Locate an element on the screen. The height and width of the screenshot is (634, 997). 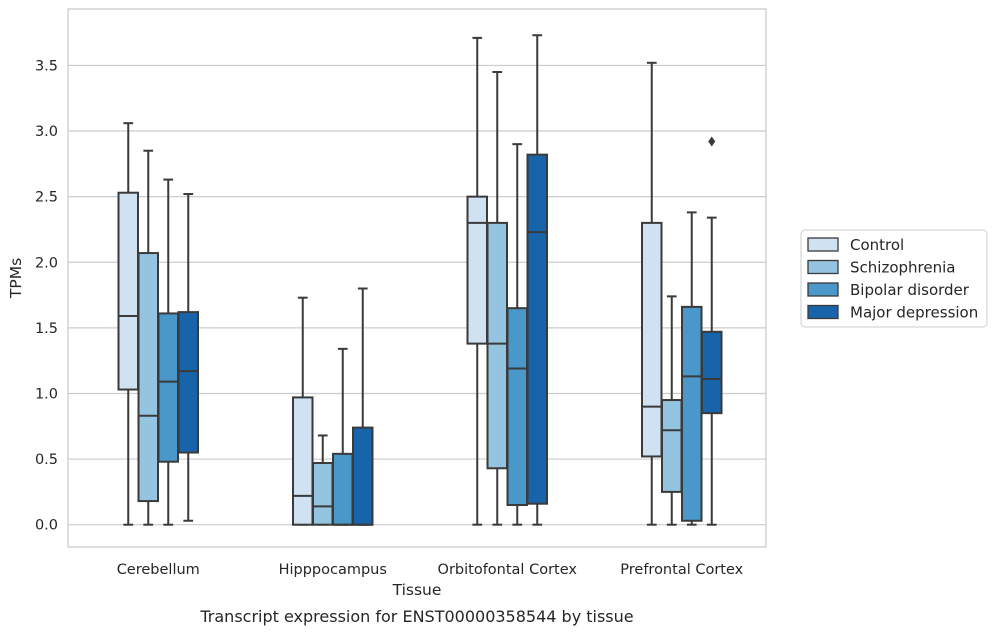
y-tick-label: 1.5 is located at coordinates (46, 329).